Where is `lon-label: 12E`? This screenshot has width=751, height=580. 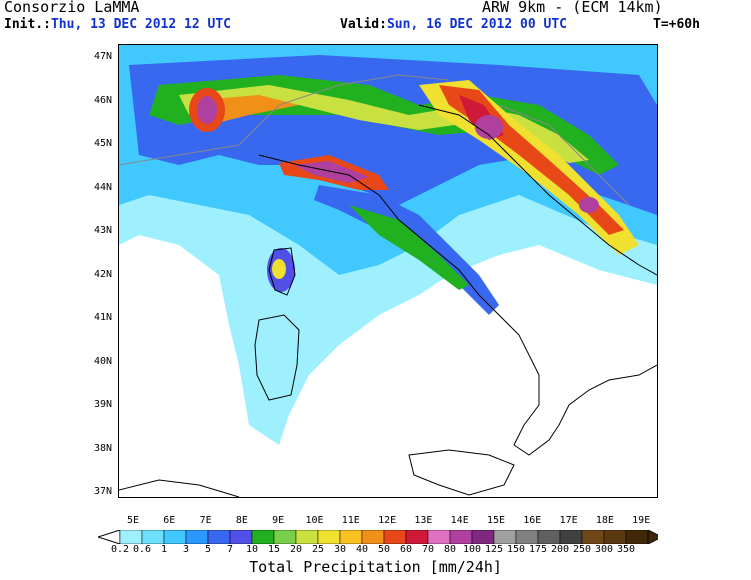 lon-label: 12E is located at coordinates (387, 520).